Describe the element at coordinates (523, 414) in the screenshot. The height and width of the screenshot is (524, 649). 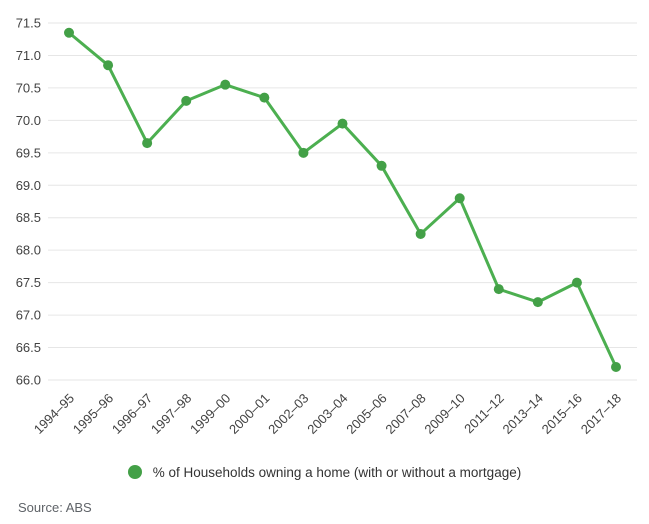
I see `x-tick-label: 2013–14` at that location.